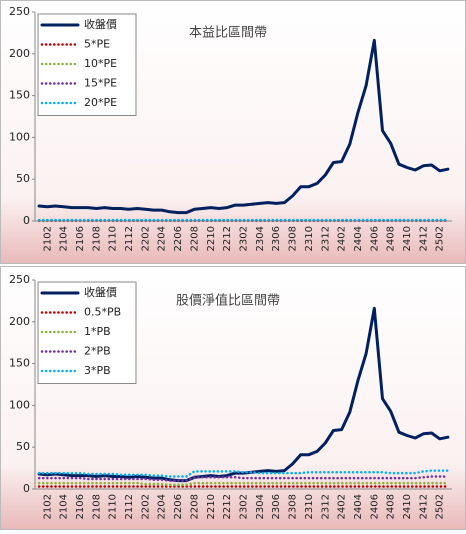  Describe the element at coordinates (100, 102) in the screenshot. I see `legend-label: 20*PE` at that location.